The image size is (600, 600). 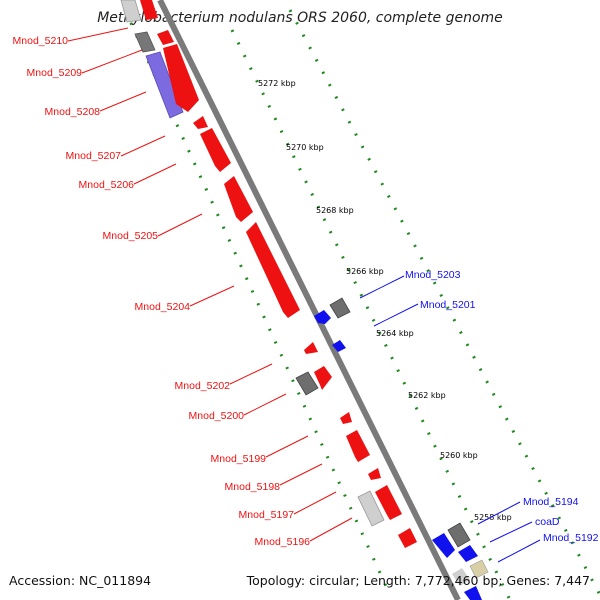 I want to click on gene-label-mnod-5206: Mnod_5206, so click(x=107, y=185).